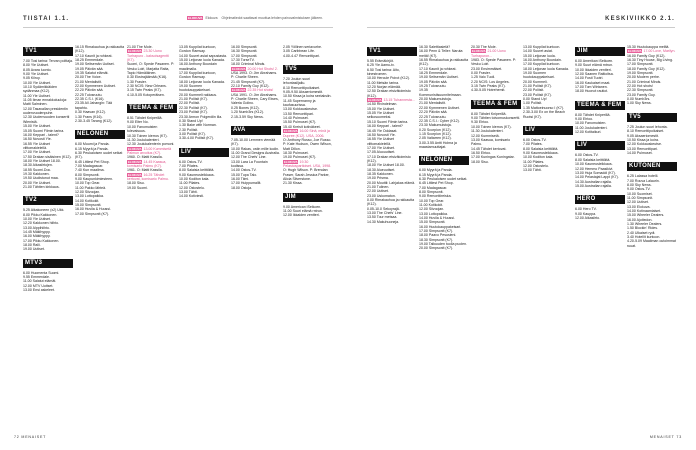 The height and width of the screenshot is (450, 696). Describe the element at coordinates (433, 116) in the screenshot. I see `program-listing: 22.25 Tulosruutu.` at that location.